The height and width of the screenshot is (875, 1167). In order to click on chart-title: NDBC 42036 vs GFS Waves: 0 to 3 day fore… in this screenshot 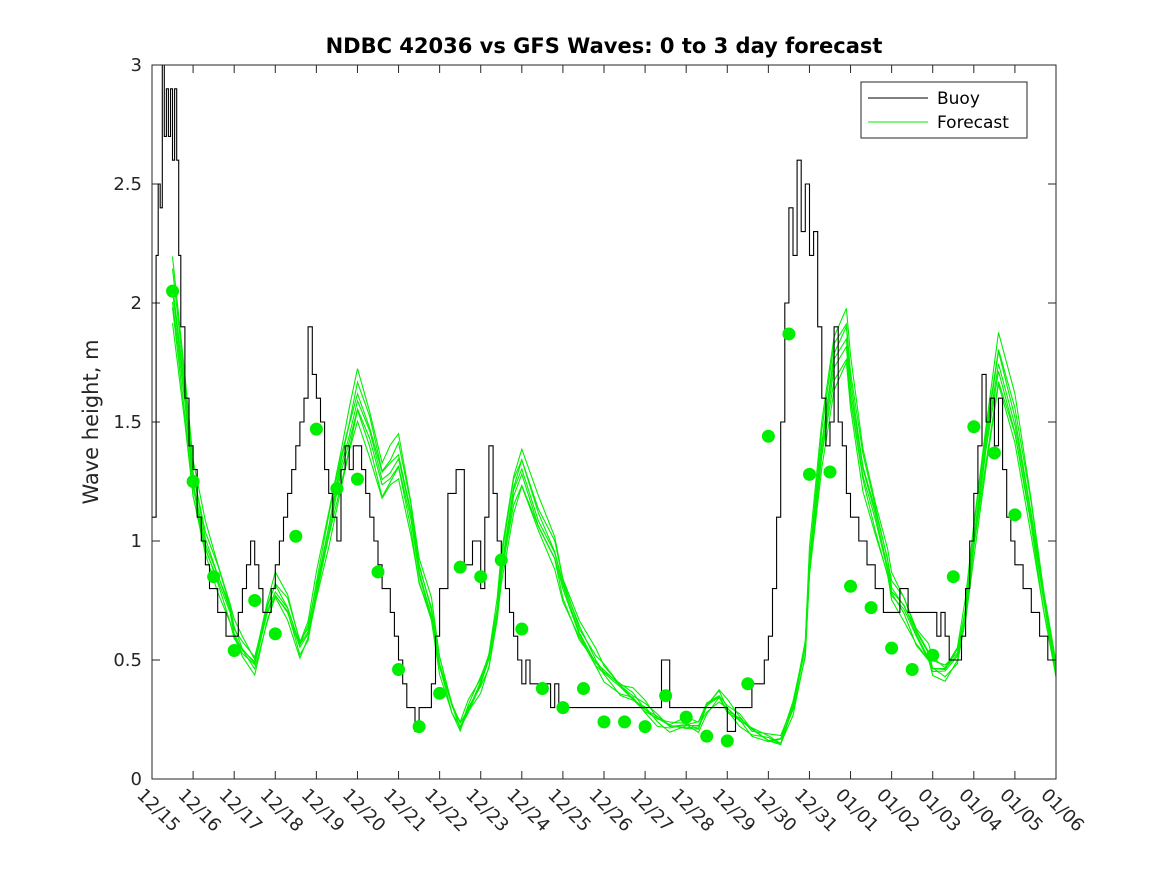, I will do `click(604, 46)`.